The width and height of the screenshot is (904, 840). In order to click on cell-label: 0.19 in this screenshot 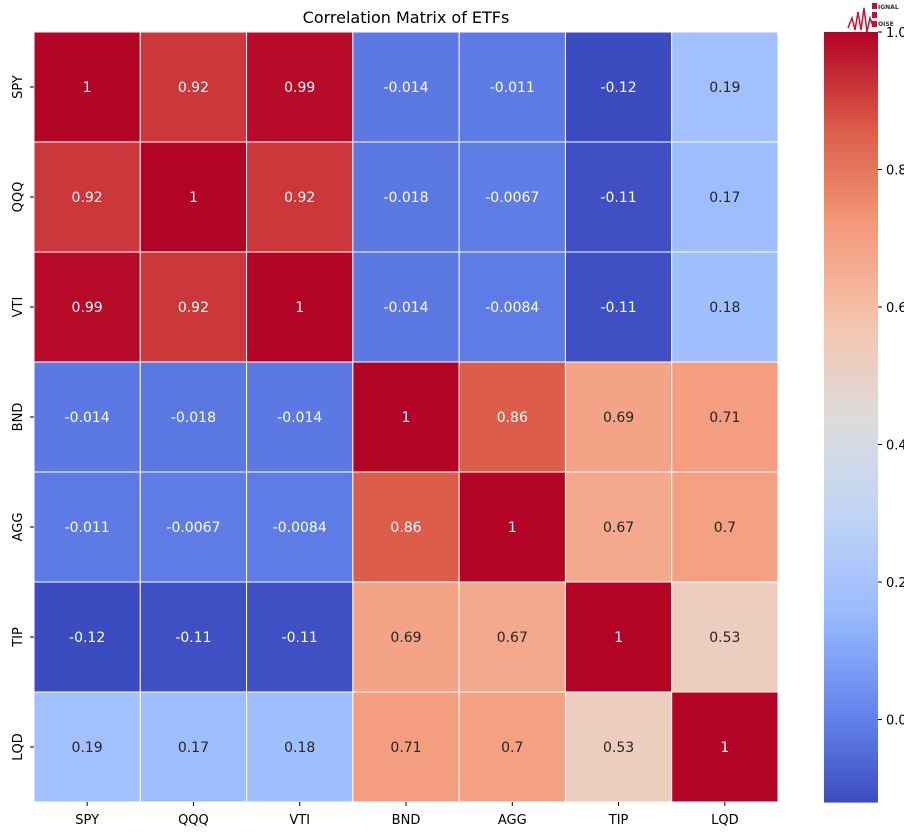, I will do `click(87, 748)`.